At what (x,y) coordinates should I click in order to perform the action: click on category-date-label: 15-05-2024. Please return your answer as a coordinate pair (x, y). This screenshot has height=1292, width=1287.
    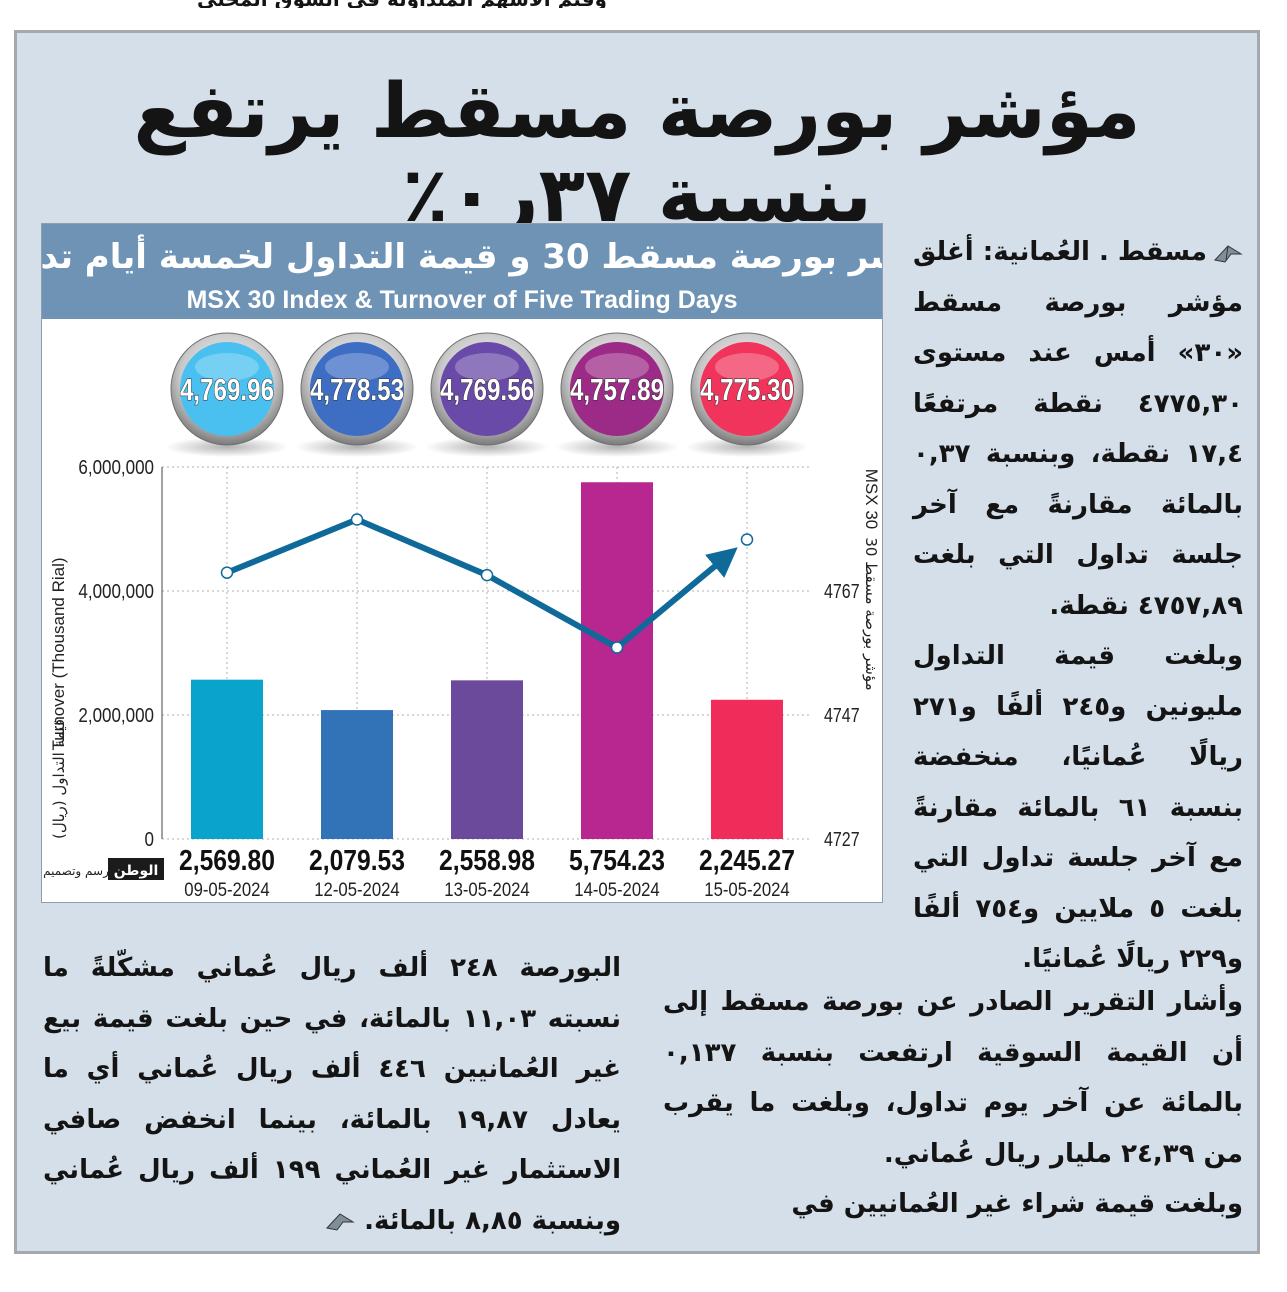
    Looking at the image, I should click on (746, 889).